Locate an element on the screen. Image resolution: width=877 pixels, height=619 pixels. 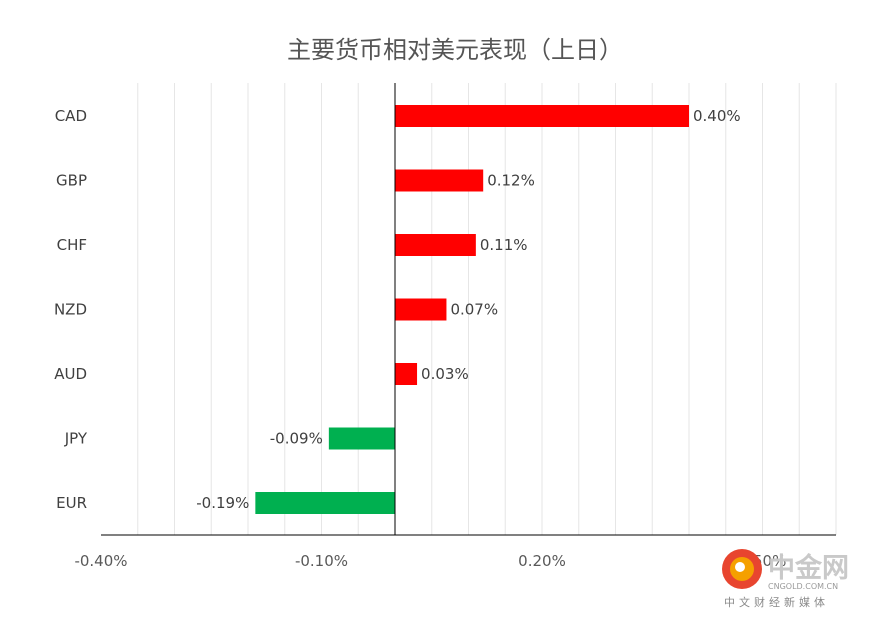
bar-aud is located at coordinates (406, 374).